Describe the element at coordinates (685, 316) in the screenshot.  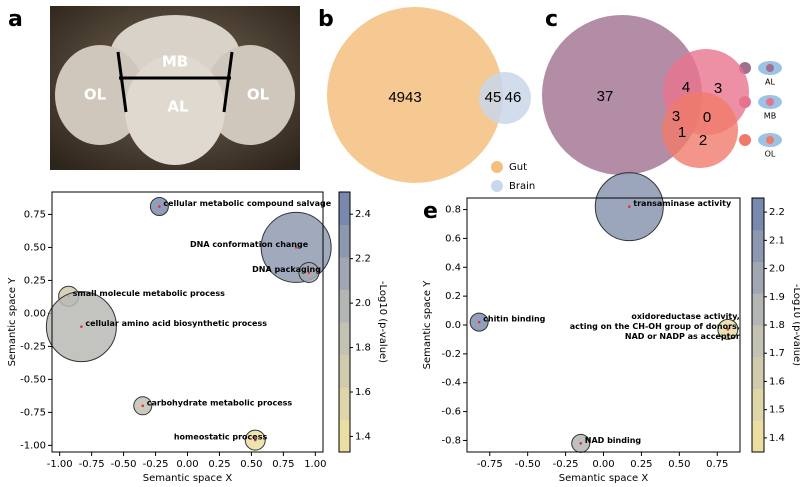
I see `bubble-label: oxidoreductase activity,` at that location.